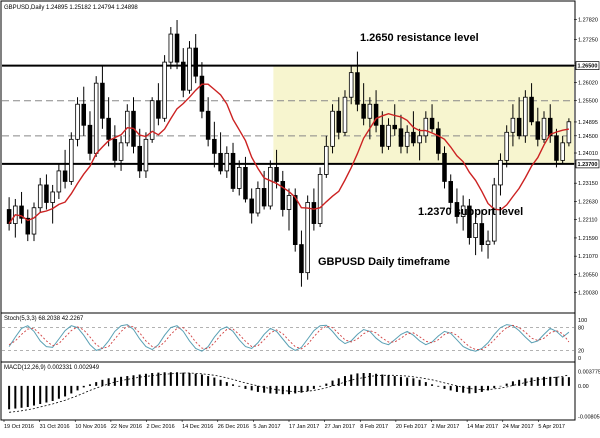 The image size is (600, 438). What do you see at coordinates (589, 373) in the screenshot?
I see `macd-tick-label: 0.003775` at bounding box center [589, 373].